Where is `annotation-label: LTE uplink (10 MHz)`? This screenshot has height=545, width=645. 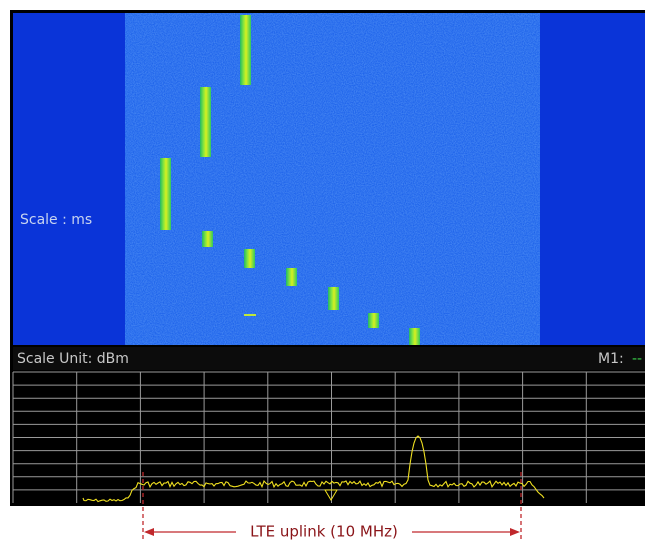
annotation-label: LTE uplink (10 MHz) is located at coordinates (324, 532).